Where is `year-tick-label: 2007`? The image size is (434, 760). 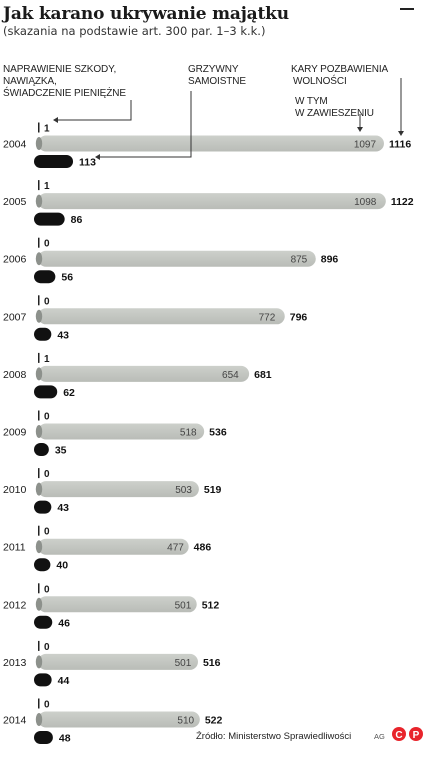
year-tick-label: 2007 is located at coordinates (15, 317).